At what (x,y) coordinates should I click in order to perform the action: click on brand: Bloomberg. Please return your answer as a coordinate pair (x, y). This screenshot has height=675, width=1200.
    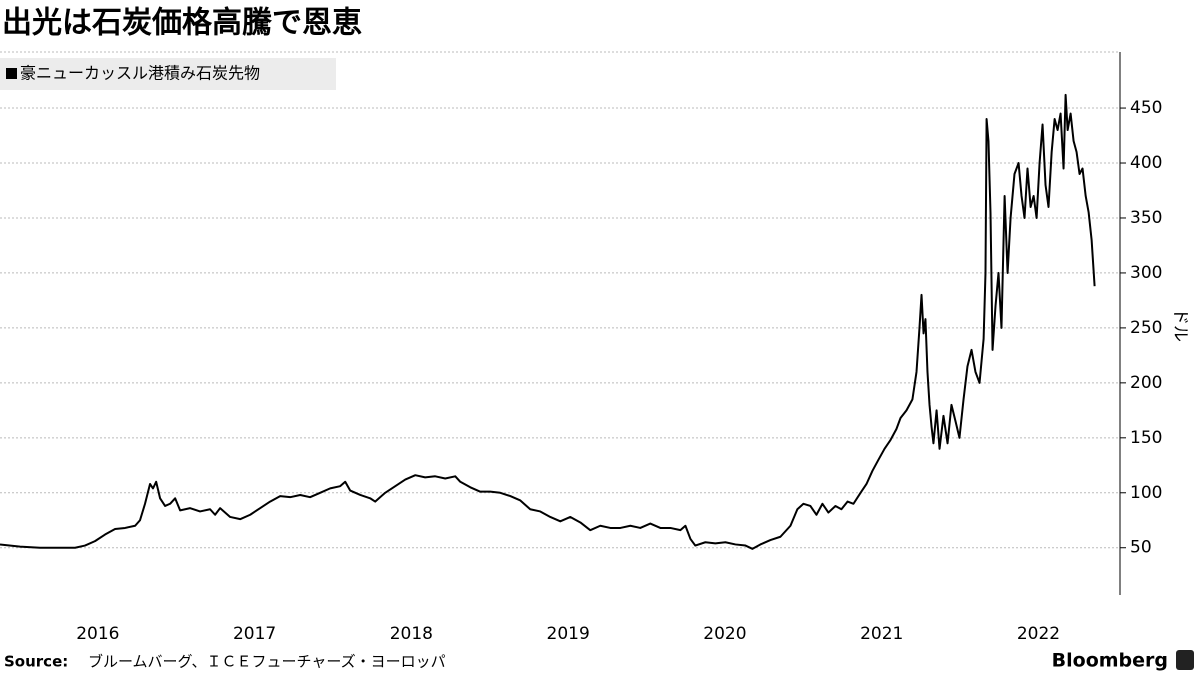
    Looking at the image, I should click on (1110, 661).